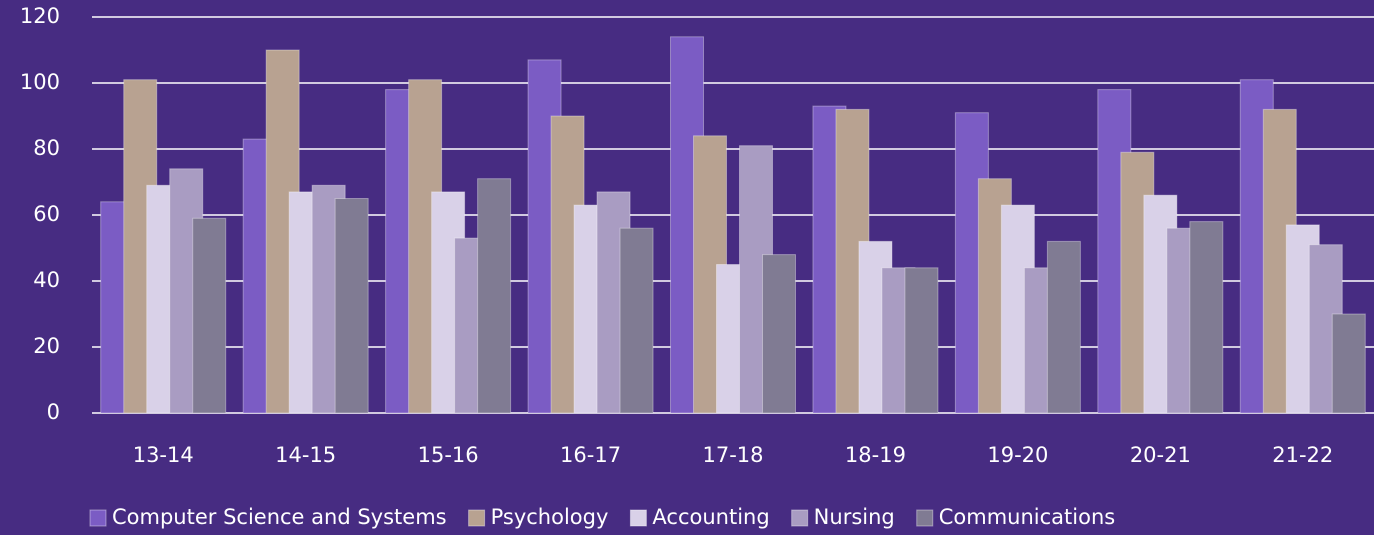 The width and height of the screenshot is (1374, 535). What do you see at coordinates (448, 455) in the screenshot?
I see `x-tick-label: 15-16` at bounding box center [448, 455].